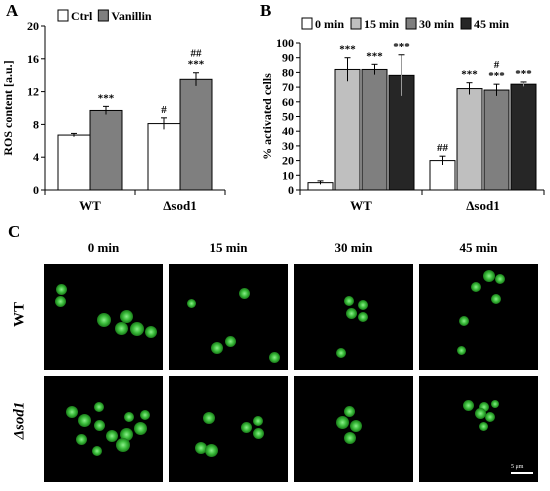 The width and height of the screenshot is (550, 491). I want to click on y-tick-label: 16, so click(33, 59).